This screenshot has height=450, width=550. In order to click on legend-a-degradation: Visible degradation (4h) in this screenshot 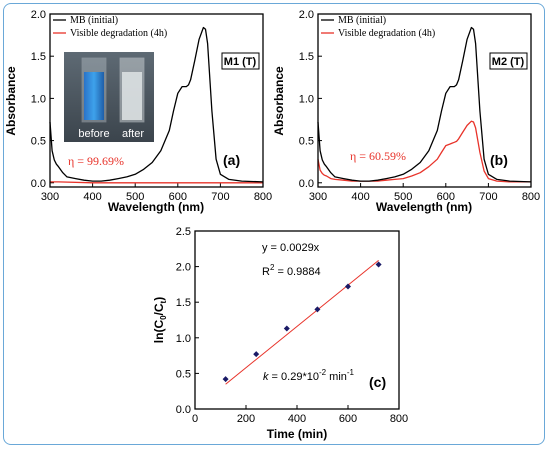, I will do `click(118, 33)`.